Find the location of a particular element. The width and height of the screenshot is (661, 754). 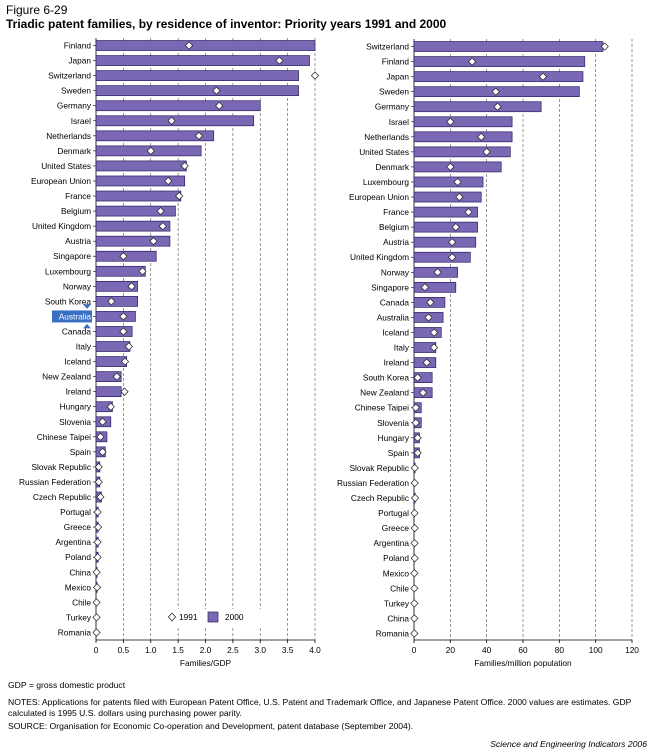

category-label-germany: Germany is located at coordinates (392, 107).